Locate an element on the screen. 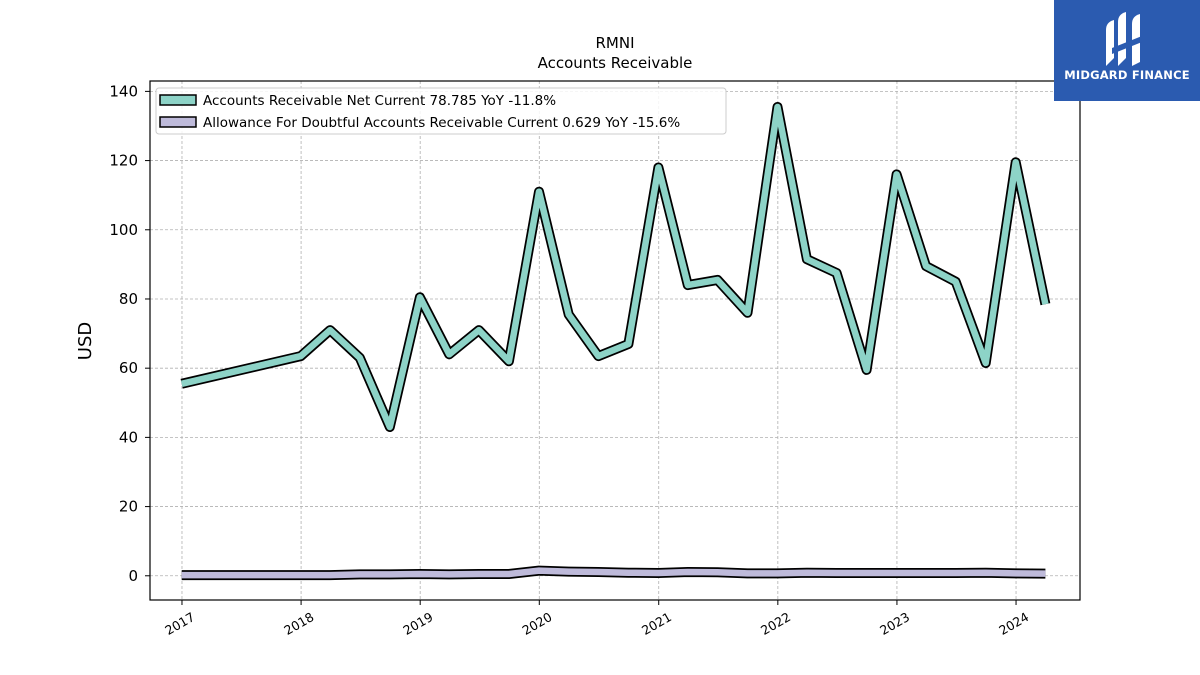 The width and height of the screenshot is (1200, 675). x-tick-label: 2020 is located at coordinates (537, 623).